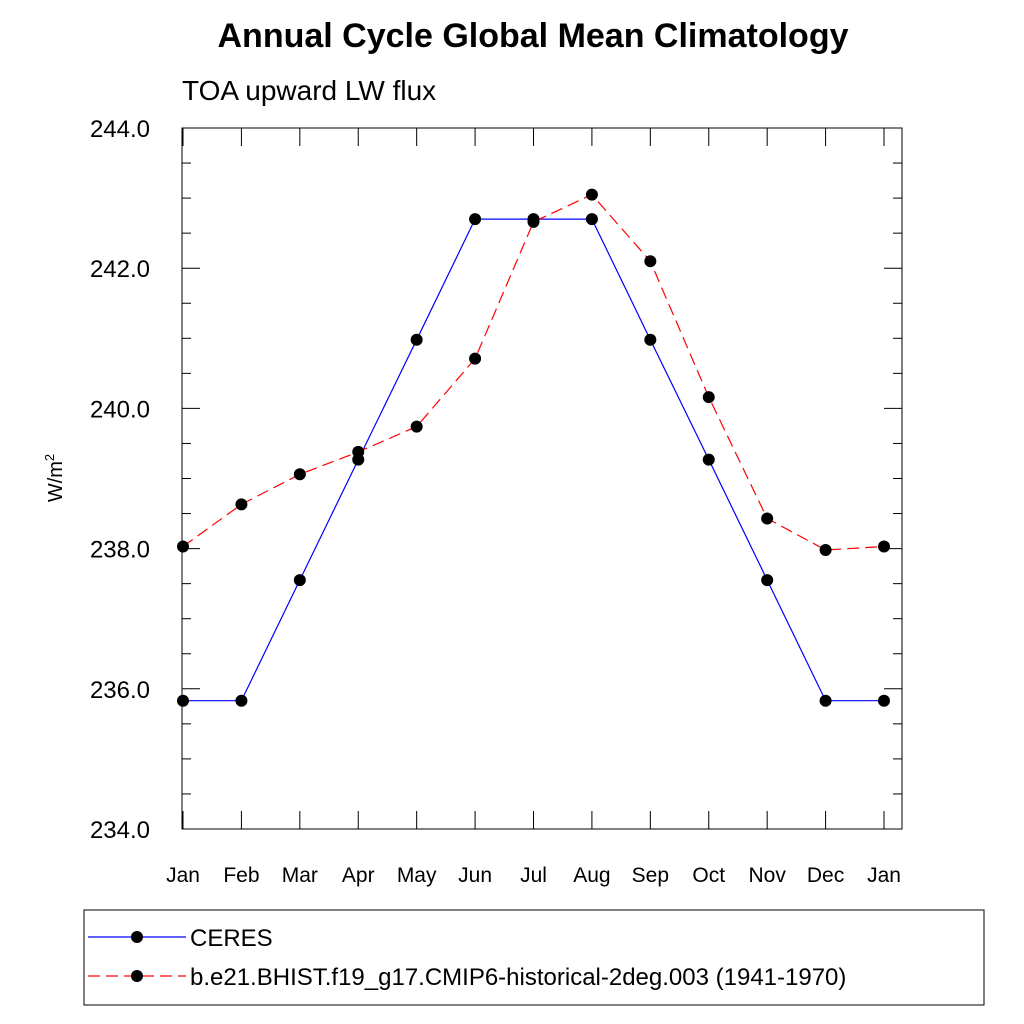 The width and height of the screenshot is (1024, 1024). I want to click on y-tick-label: 236.0, so click(120, 690).